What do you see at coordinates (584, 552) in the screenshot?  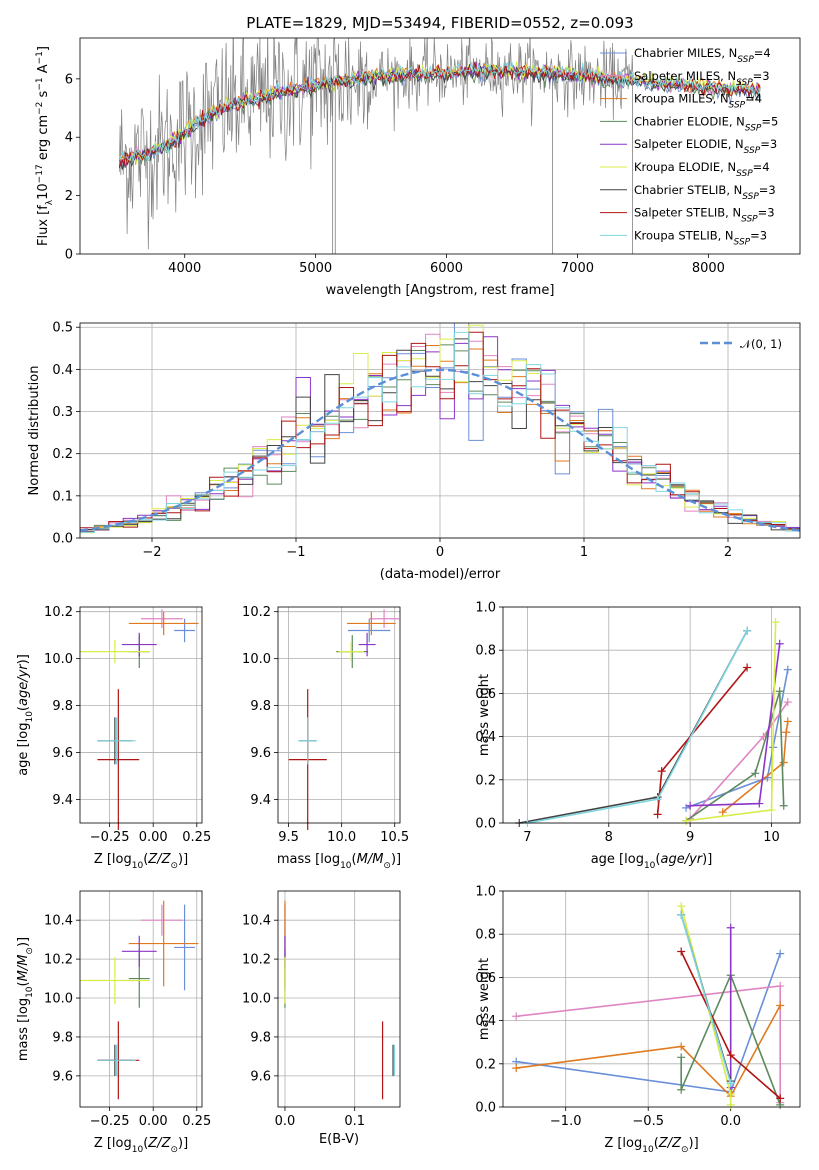 I see `x-tick-label: 1` at bounding box center [584, 552].